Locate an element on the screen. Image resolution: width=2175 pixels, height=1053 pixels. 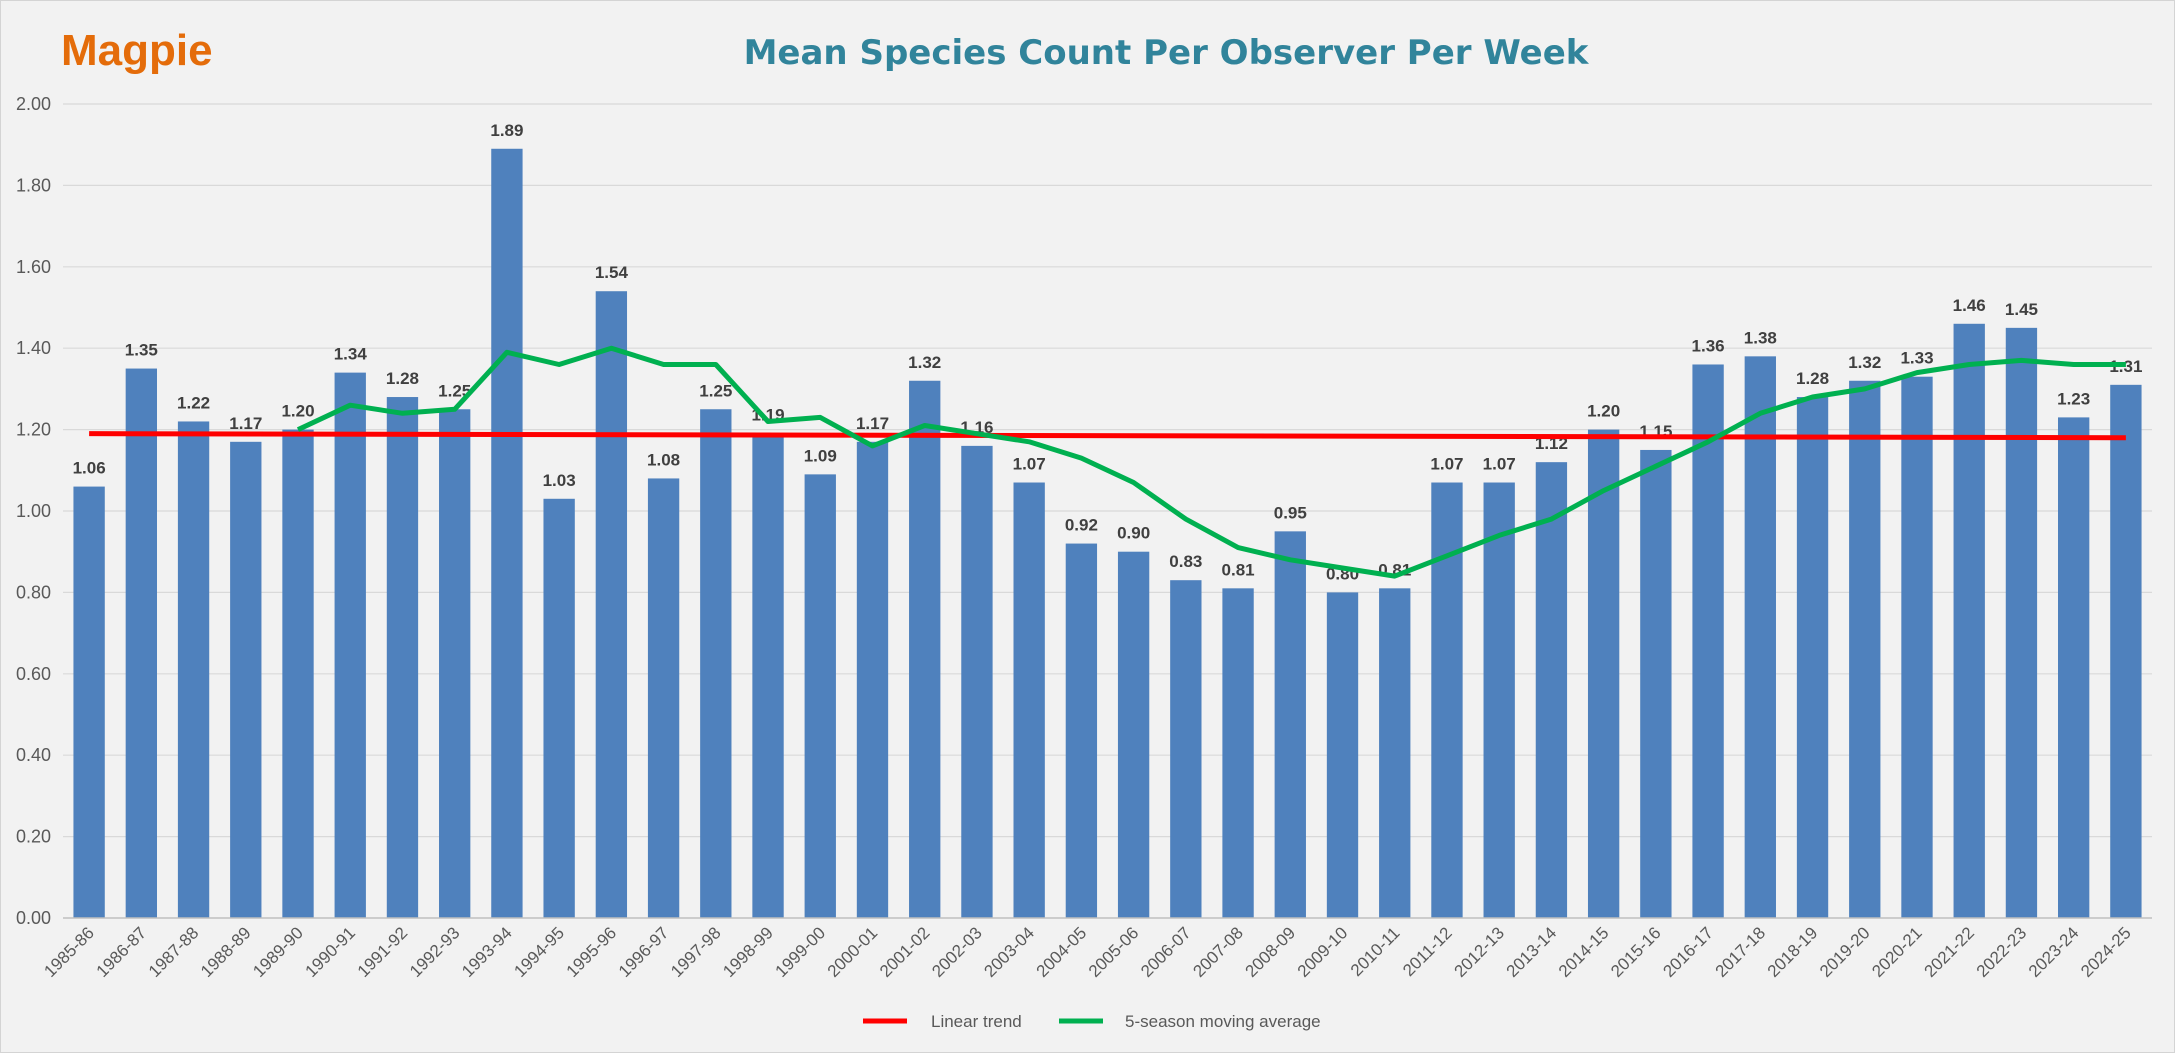
legend: Linear trend 5-season moving average is located at coordinates (1092, 1021).